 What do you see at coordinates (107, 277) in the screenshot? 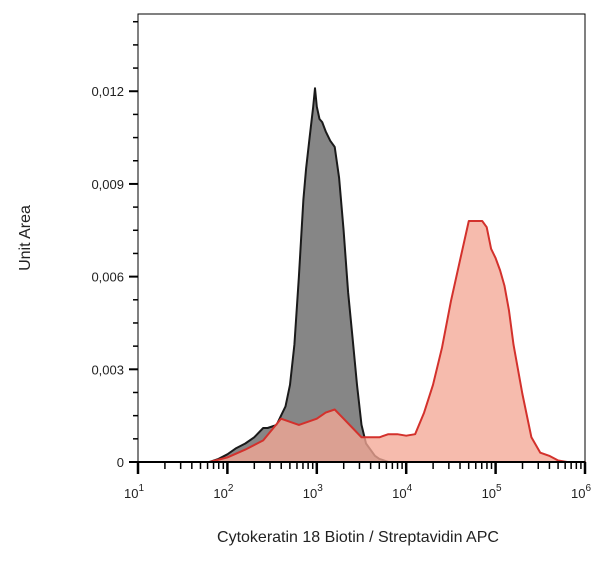
I see `y-tick-label: 0,006` at bounding box center [107, 277].